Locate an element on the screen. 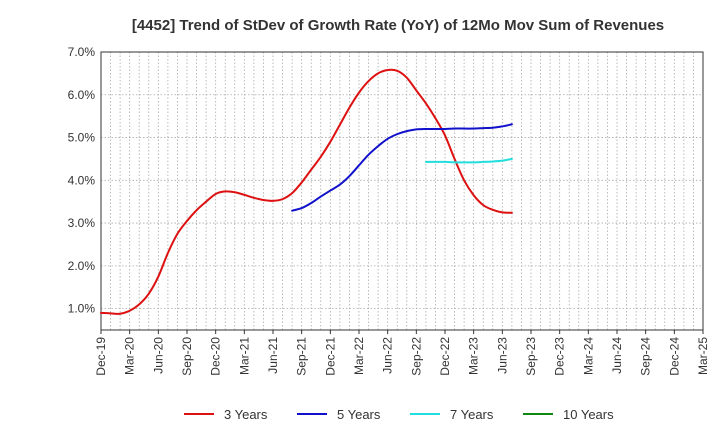 The width and height of the screenshot is (720, 440). y-tick-label: 7.0% is located at coordinates (82, 52).